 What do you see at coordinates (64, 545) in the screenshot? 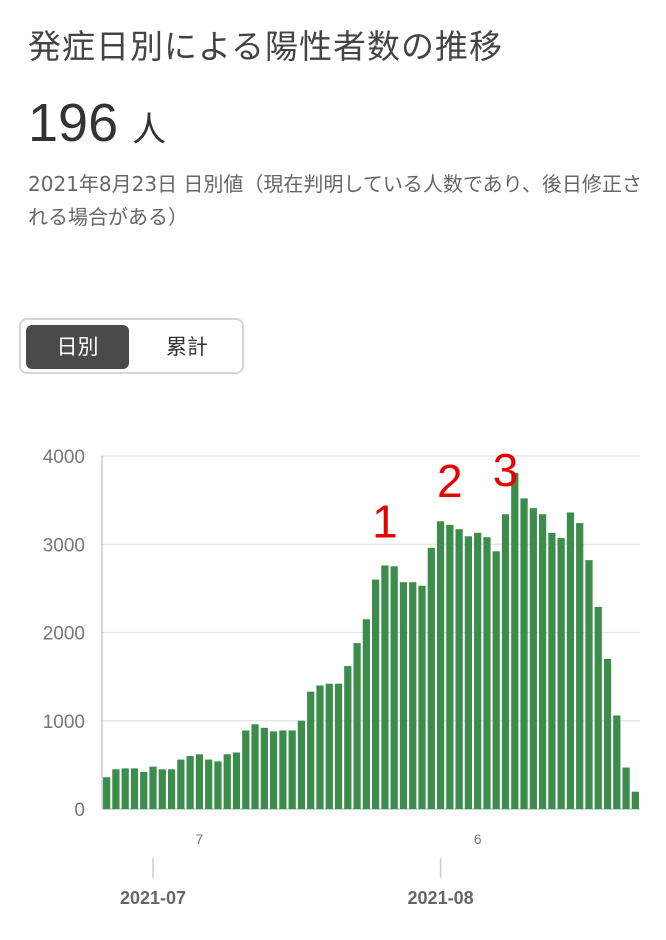
I see `y-tick-label: 3000` at bounding box center [64, 545].